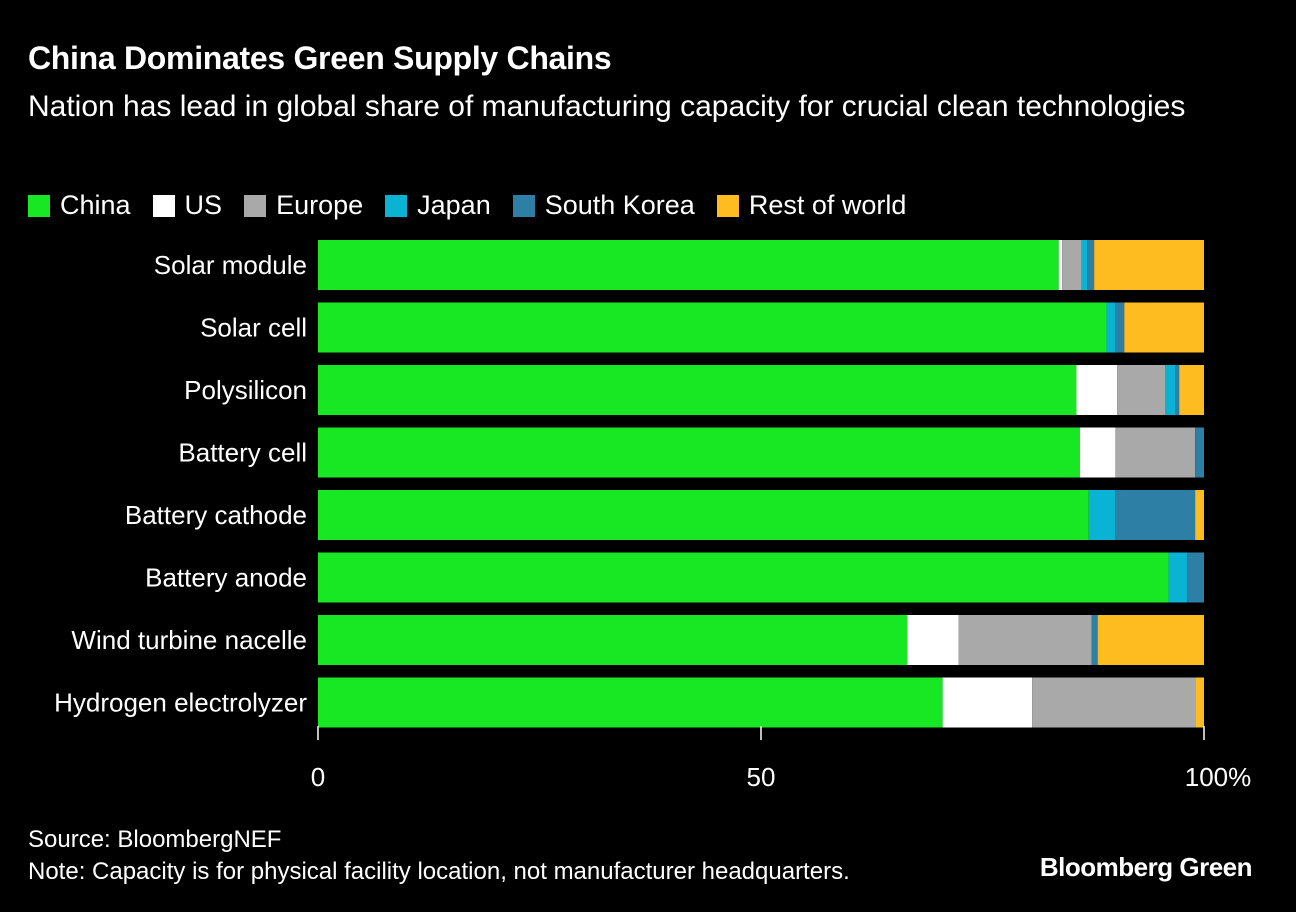 Image resolution: width=1296 pixels, height=912 pixels. Describe the element at coordinates (827, 205) in the screenshot. I see `legend-label-rest-of-world: Rest of world` at that location.